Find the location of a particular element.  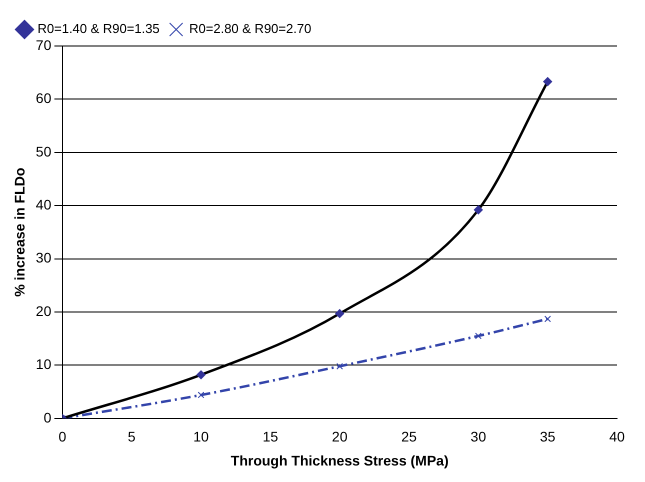

y-tick-label: 50 is located at coordinates (44, 151).